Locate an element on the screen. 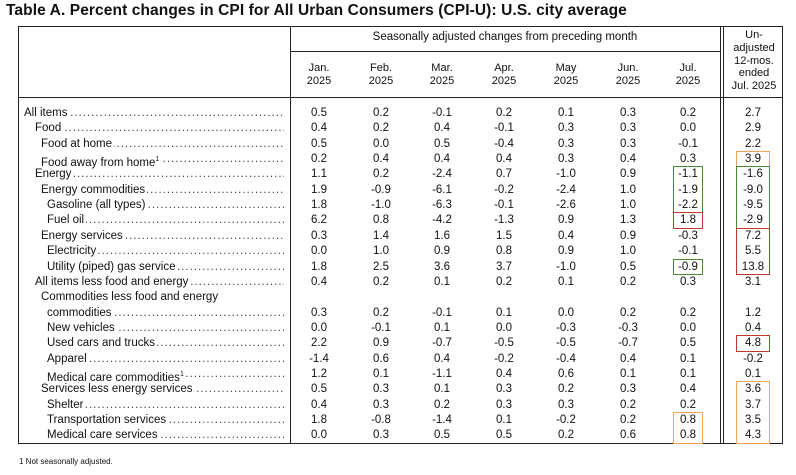 Image resolution: width=796 pixels, height=475 pixels. monthly-change-cell: -0.9 is located at coordinates (688, 266).